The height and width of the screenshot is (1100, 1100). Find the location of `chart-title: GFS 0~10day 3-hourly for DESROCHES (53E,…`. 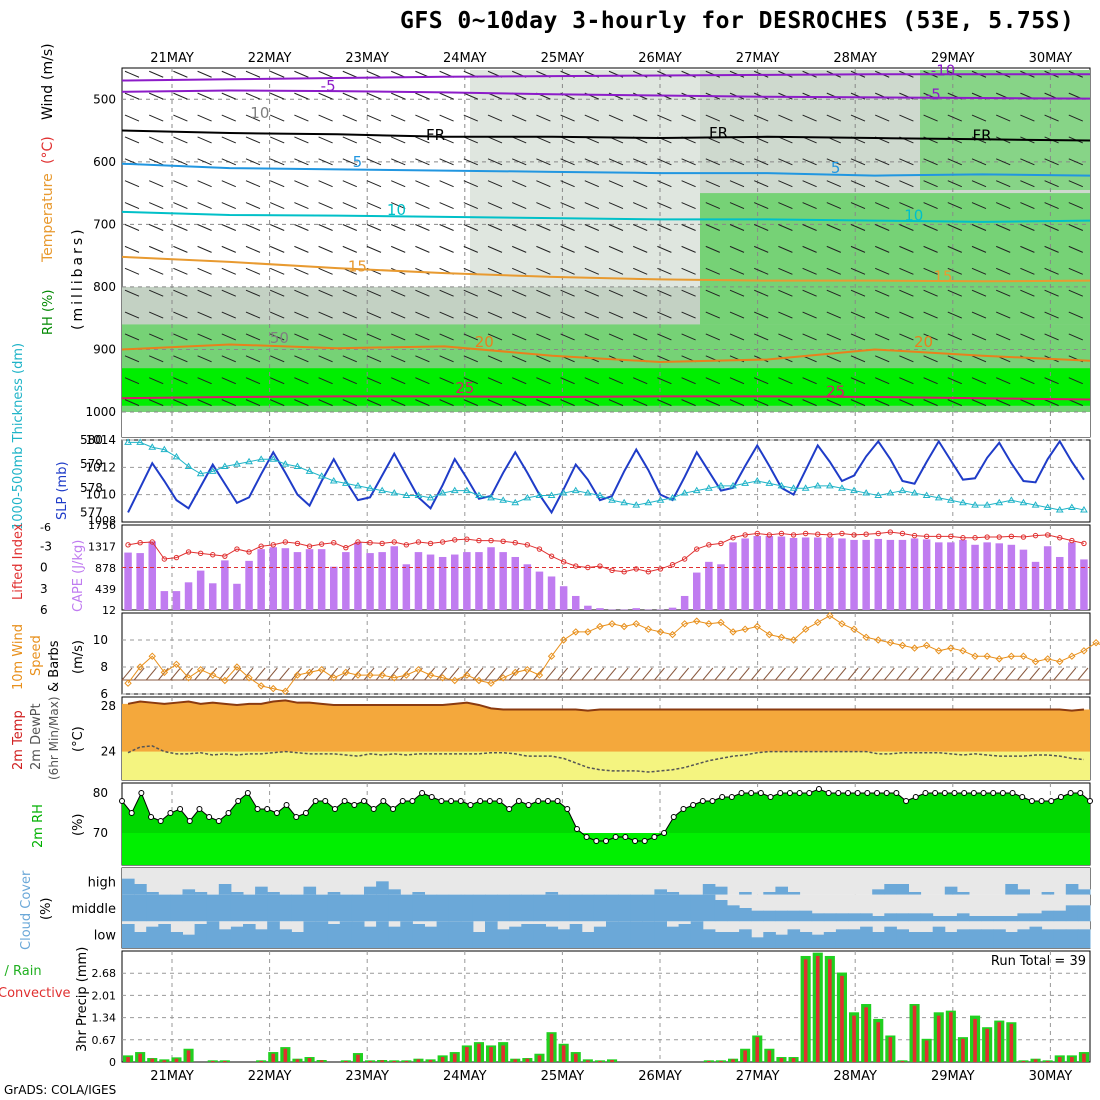

chart-title: GFS 0~10day 3-hourly for DESROCHES (53E,… is located at coordinates (737, 21).